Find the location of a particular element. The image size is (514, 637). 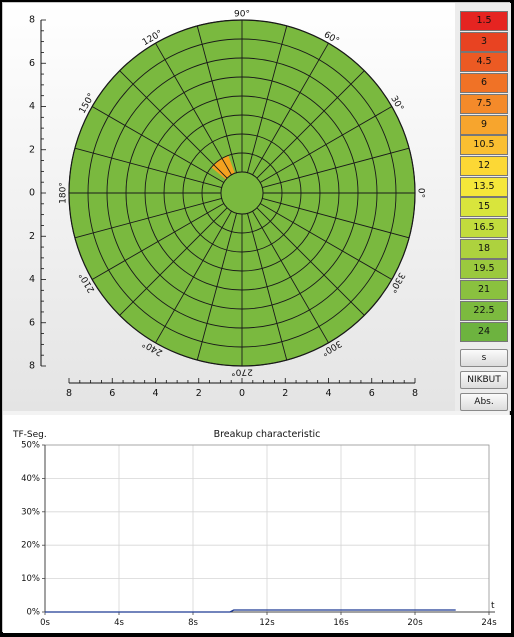

x-tick-label: 24s is located at coordinates (489, 623).